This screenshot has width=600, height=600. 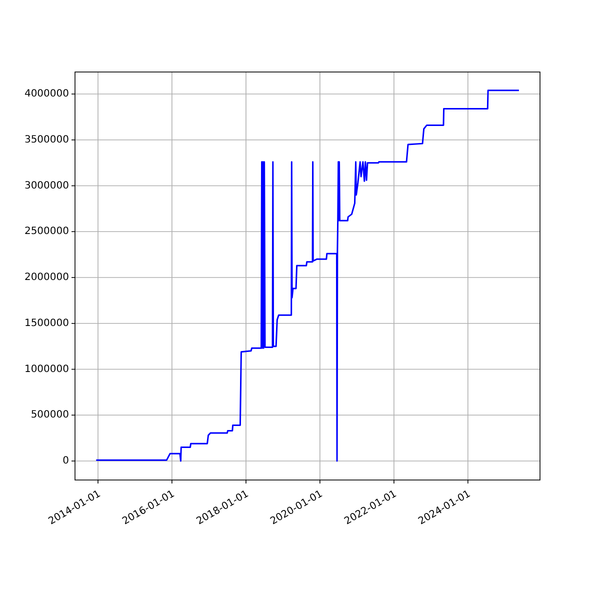 What do you see at coordinates (46, 232) in the screenshot?
I see `y-tick-label: 2500000` at bounding box center [46, 232].